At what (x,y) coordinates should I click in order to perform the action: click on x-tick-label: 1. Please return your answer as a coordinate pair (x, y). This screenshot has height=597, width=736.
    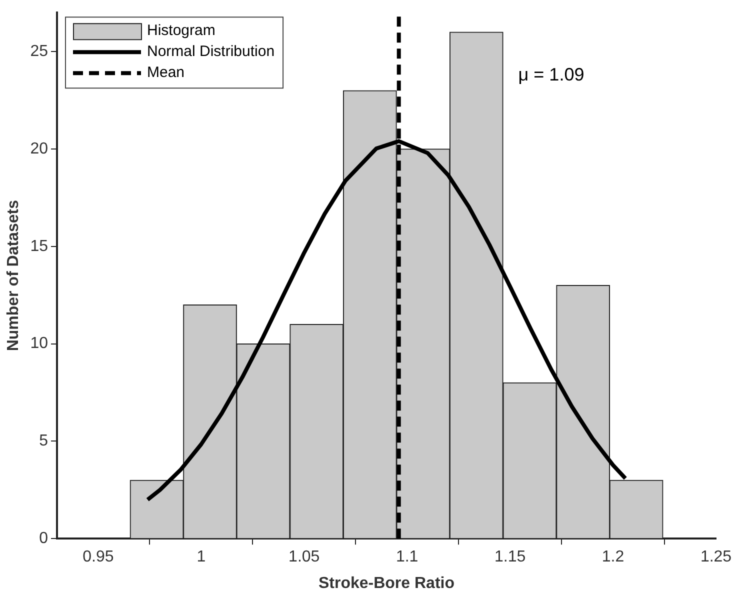
    Looking at the image, I should click on (201, 557).